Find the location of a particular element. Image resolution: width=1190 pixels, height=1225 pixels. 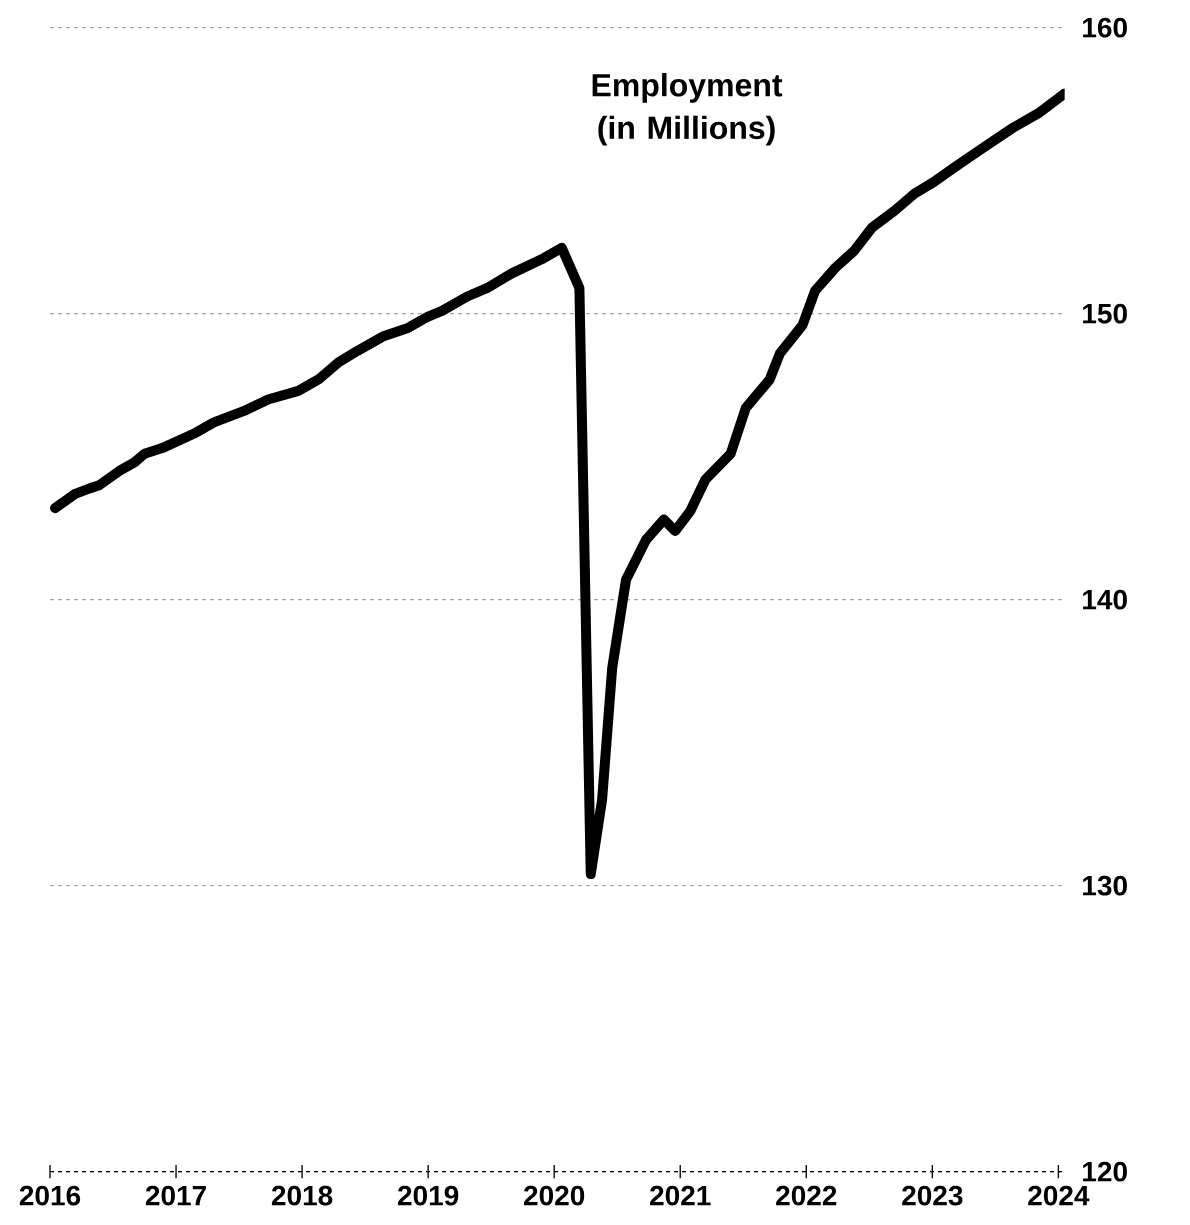

x-tick-label: 2023 is located at coordinates (932, 1195).